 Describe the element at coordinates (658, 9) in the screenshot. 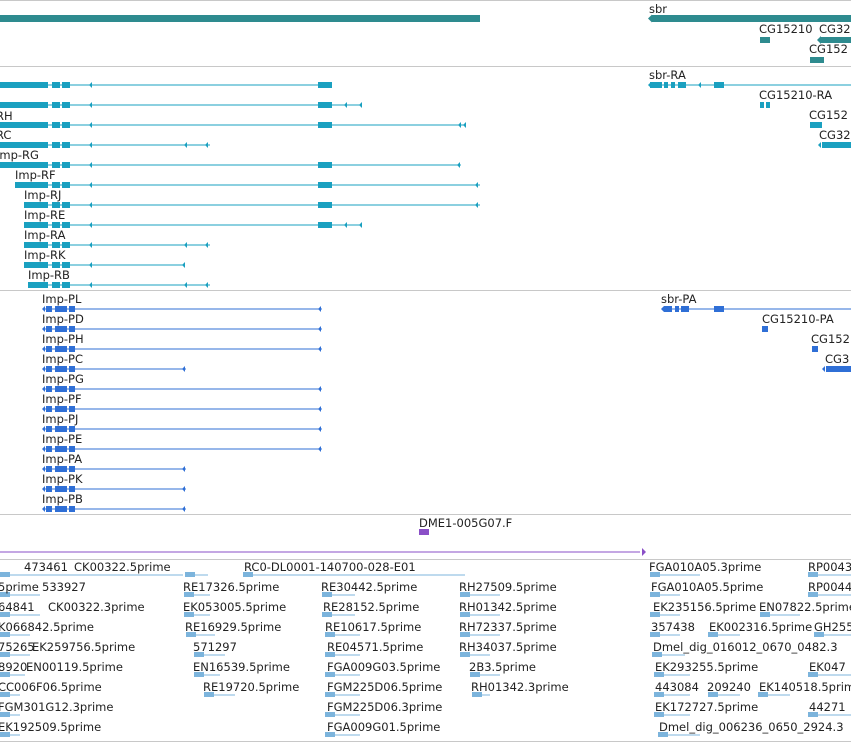

I see `gene-label: sbr` at that location.